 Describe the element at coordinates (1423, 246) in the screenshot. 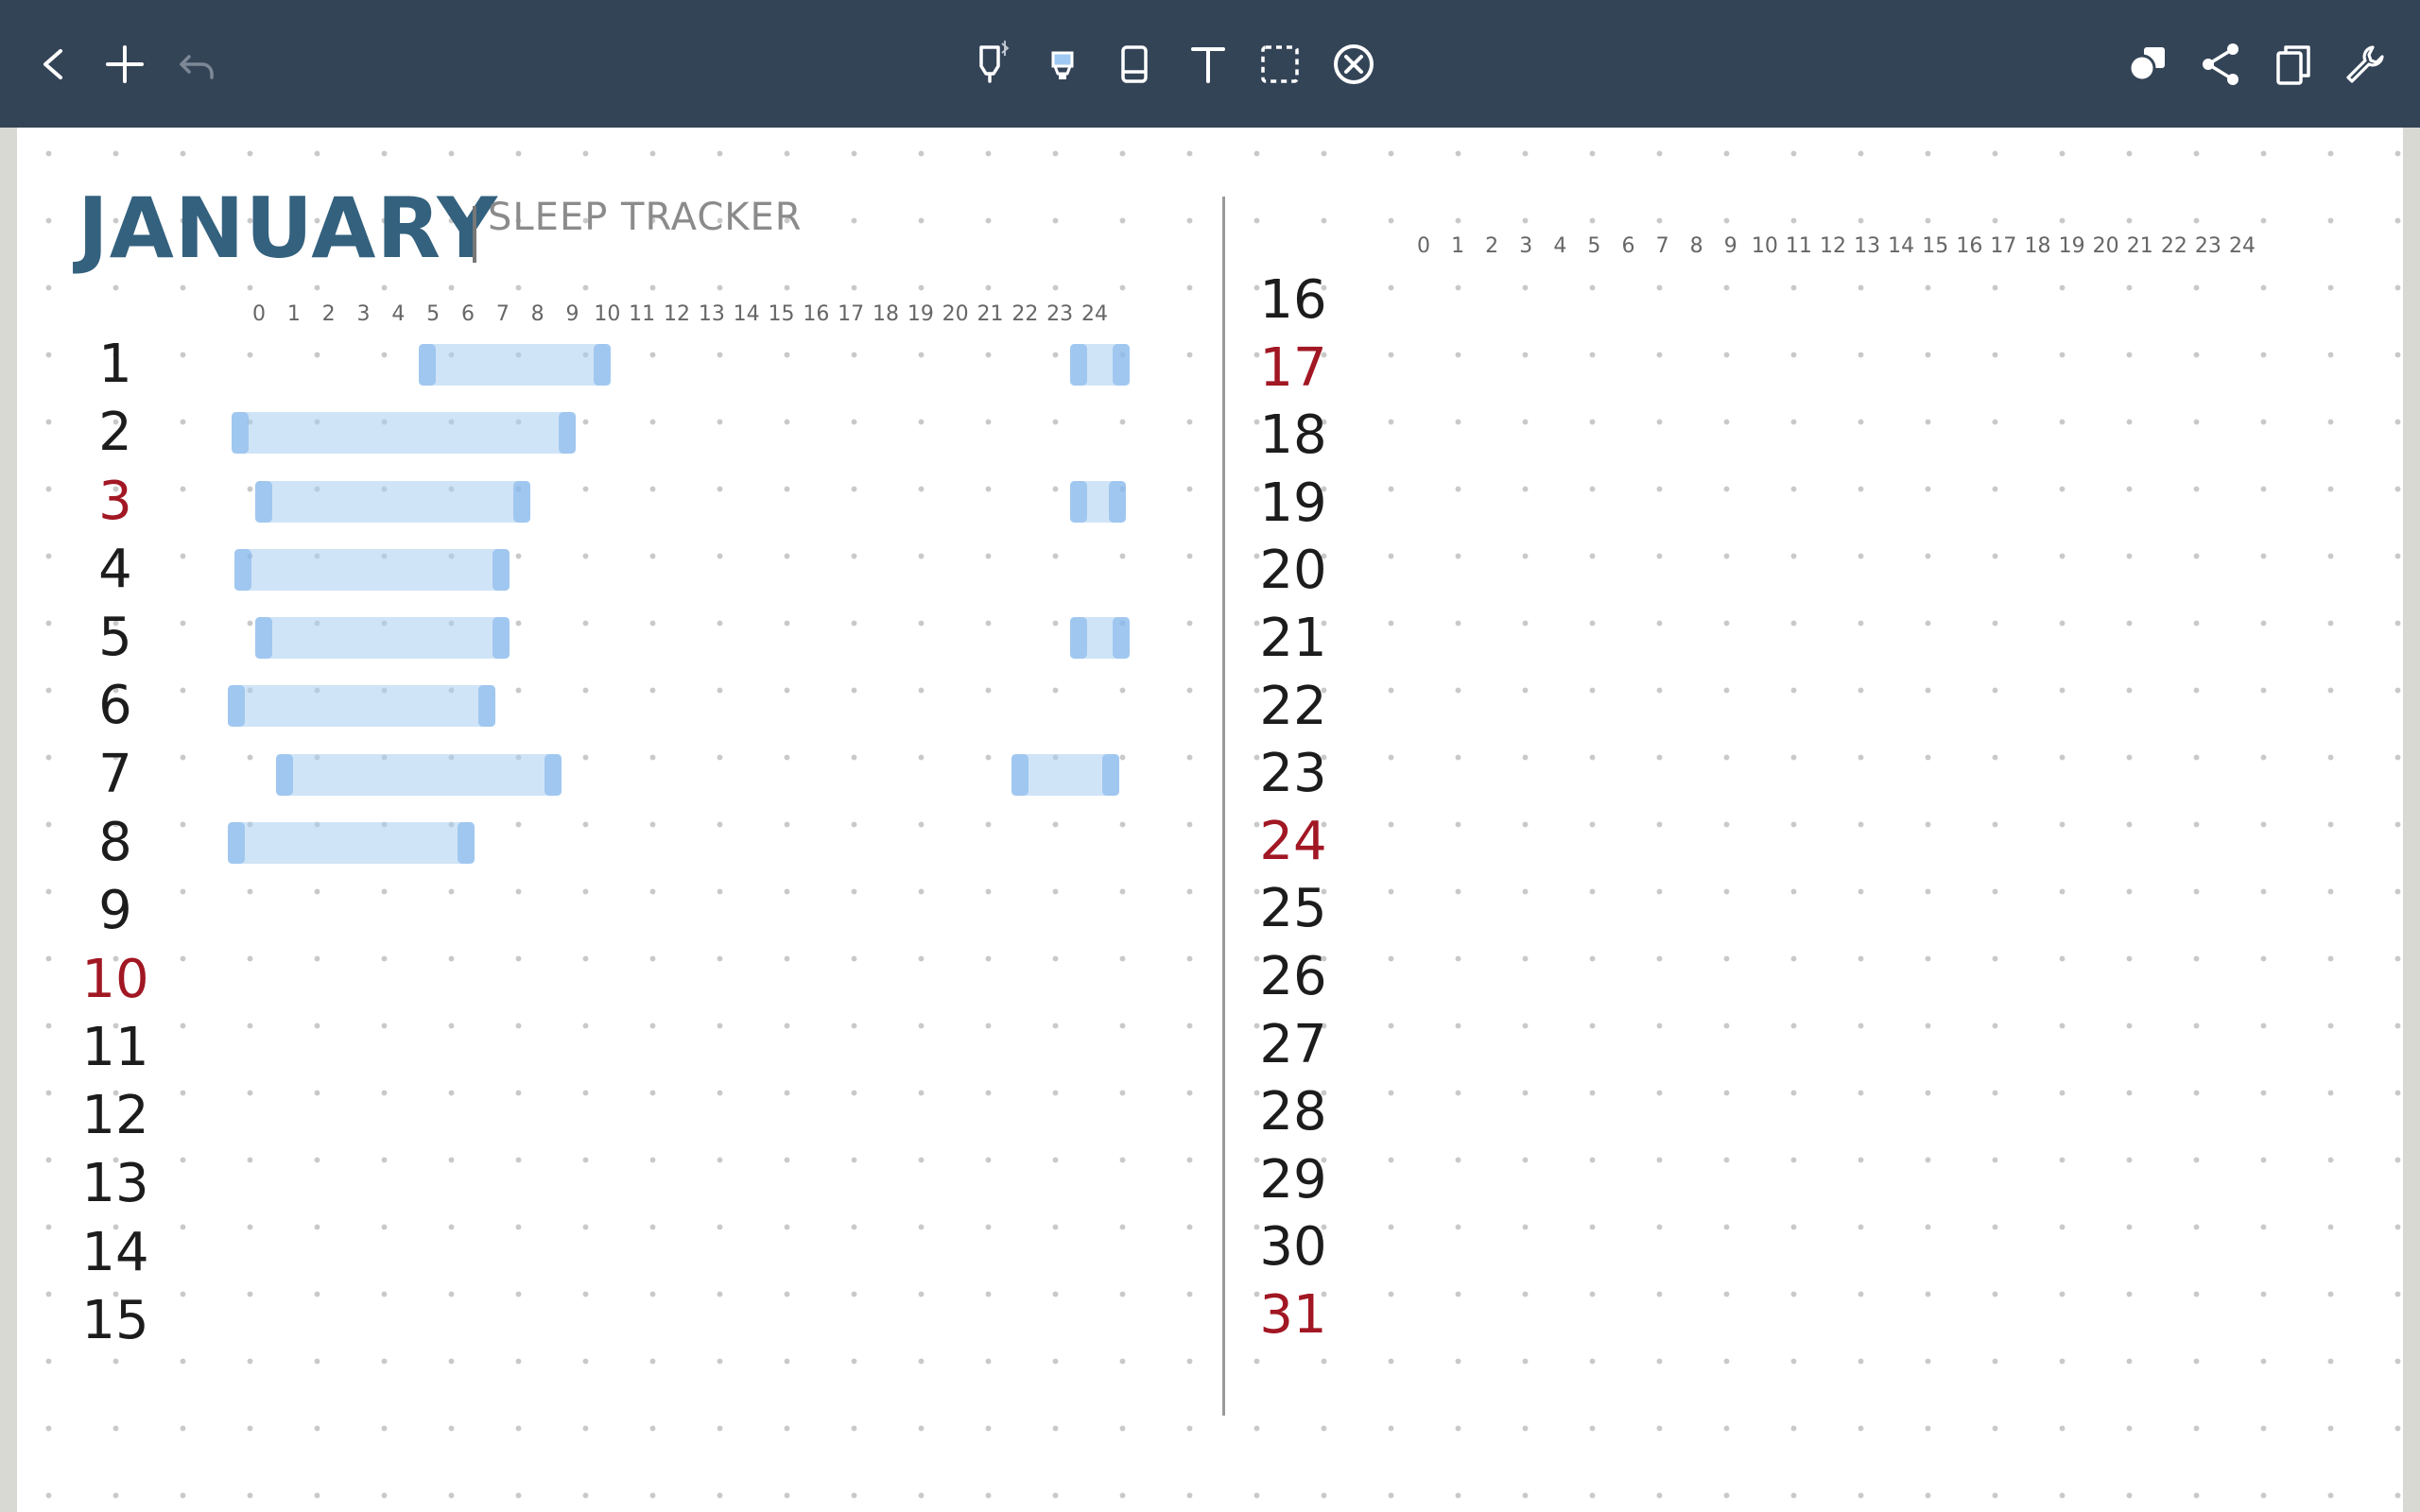

I see `hour-label: 0` at that location.